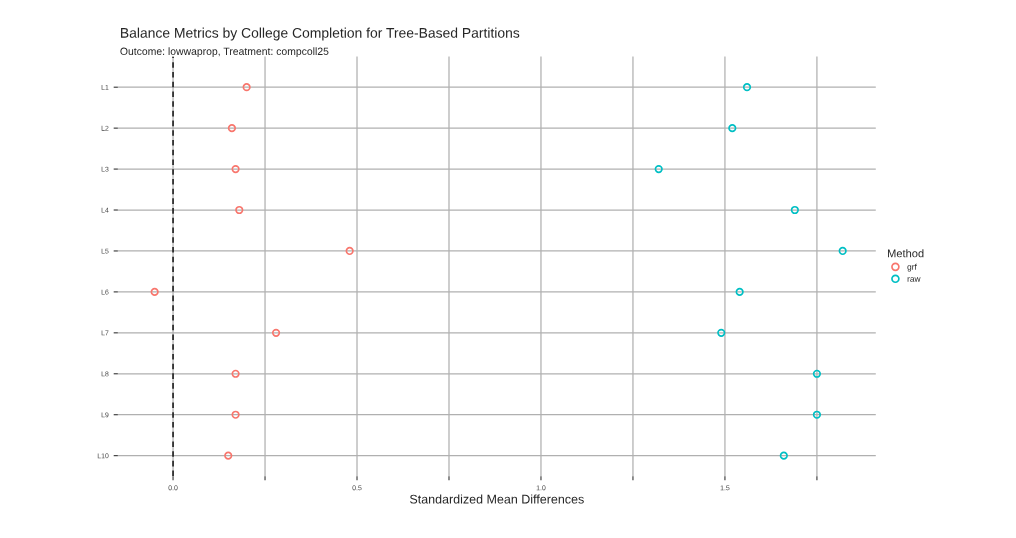 This screenshot has height=538, width=1016. What do you see at coordinates (496, 499) in the screenshot?
I see `x-axis-title: Standardized Mean Differences` at bounding box center [496, 499].